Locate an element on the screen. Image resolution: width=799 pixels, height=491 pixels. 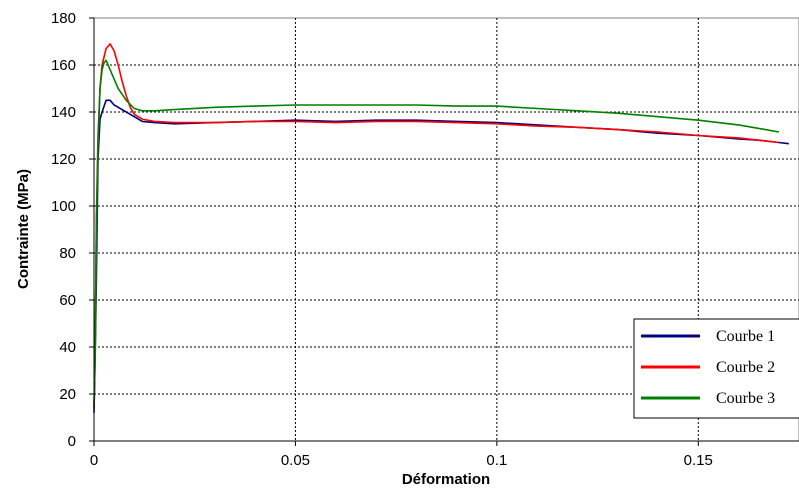
y-tick-label: 100 is located at coordinates (63, 206).